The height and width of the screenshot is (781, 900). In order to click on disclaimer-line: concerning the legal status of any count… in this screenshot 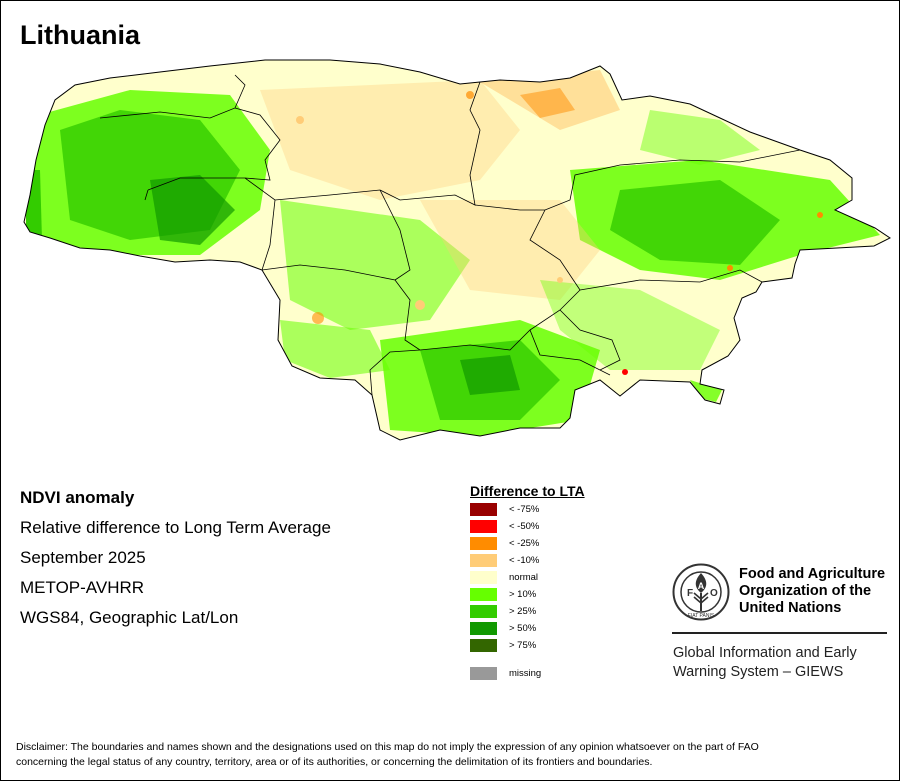, I will do `click(334, 762)`.